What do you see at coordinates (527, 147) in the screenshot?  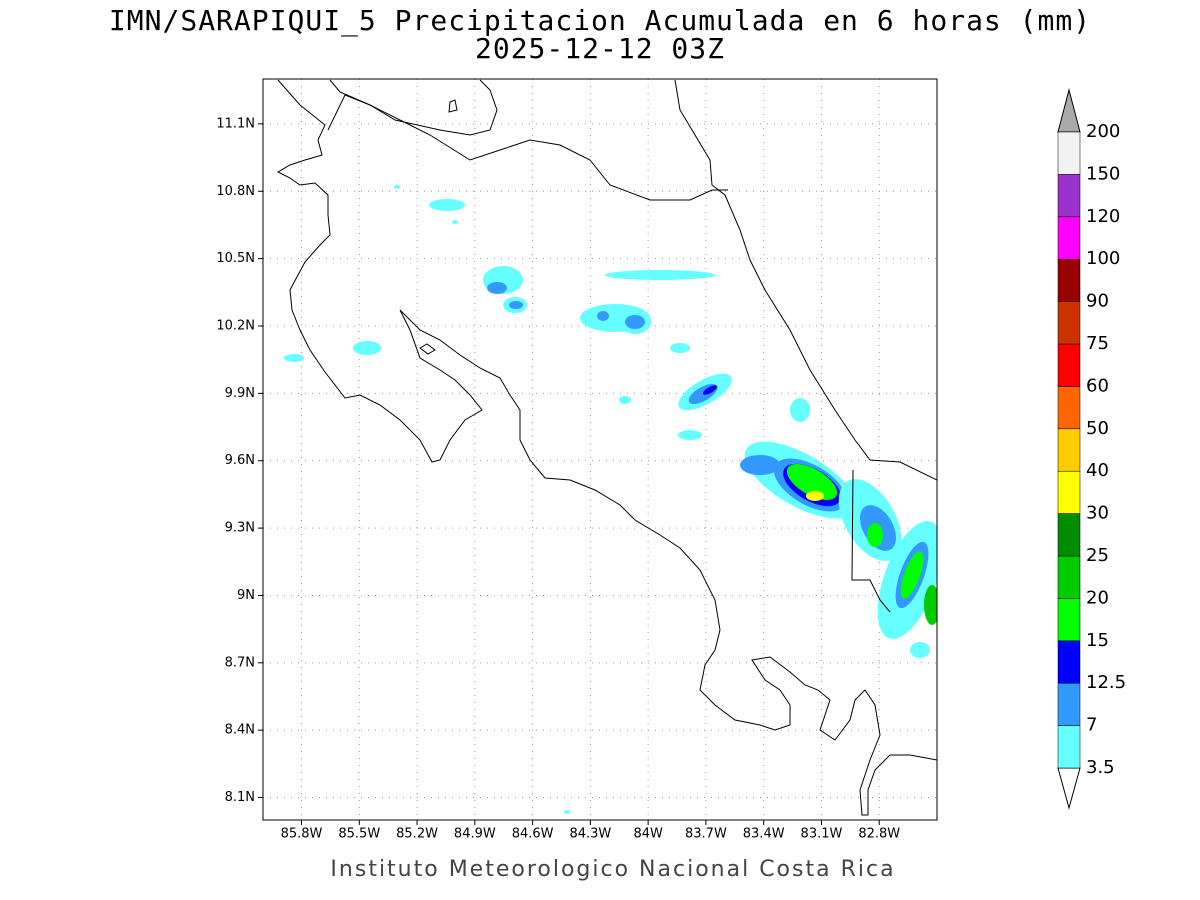 I see `northern-border` at bounding box center [527, 147].